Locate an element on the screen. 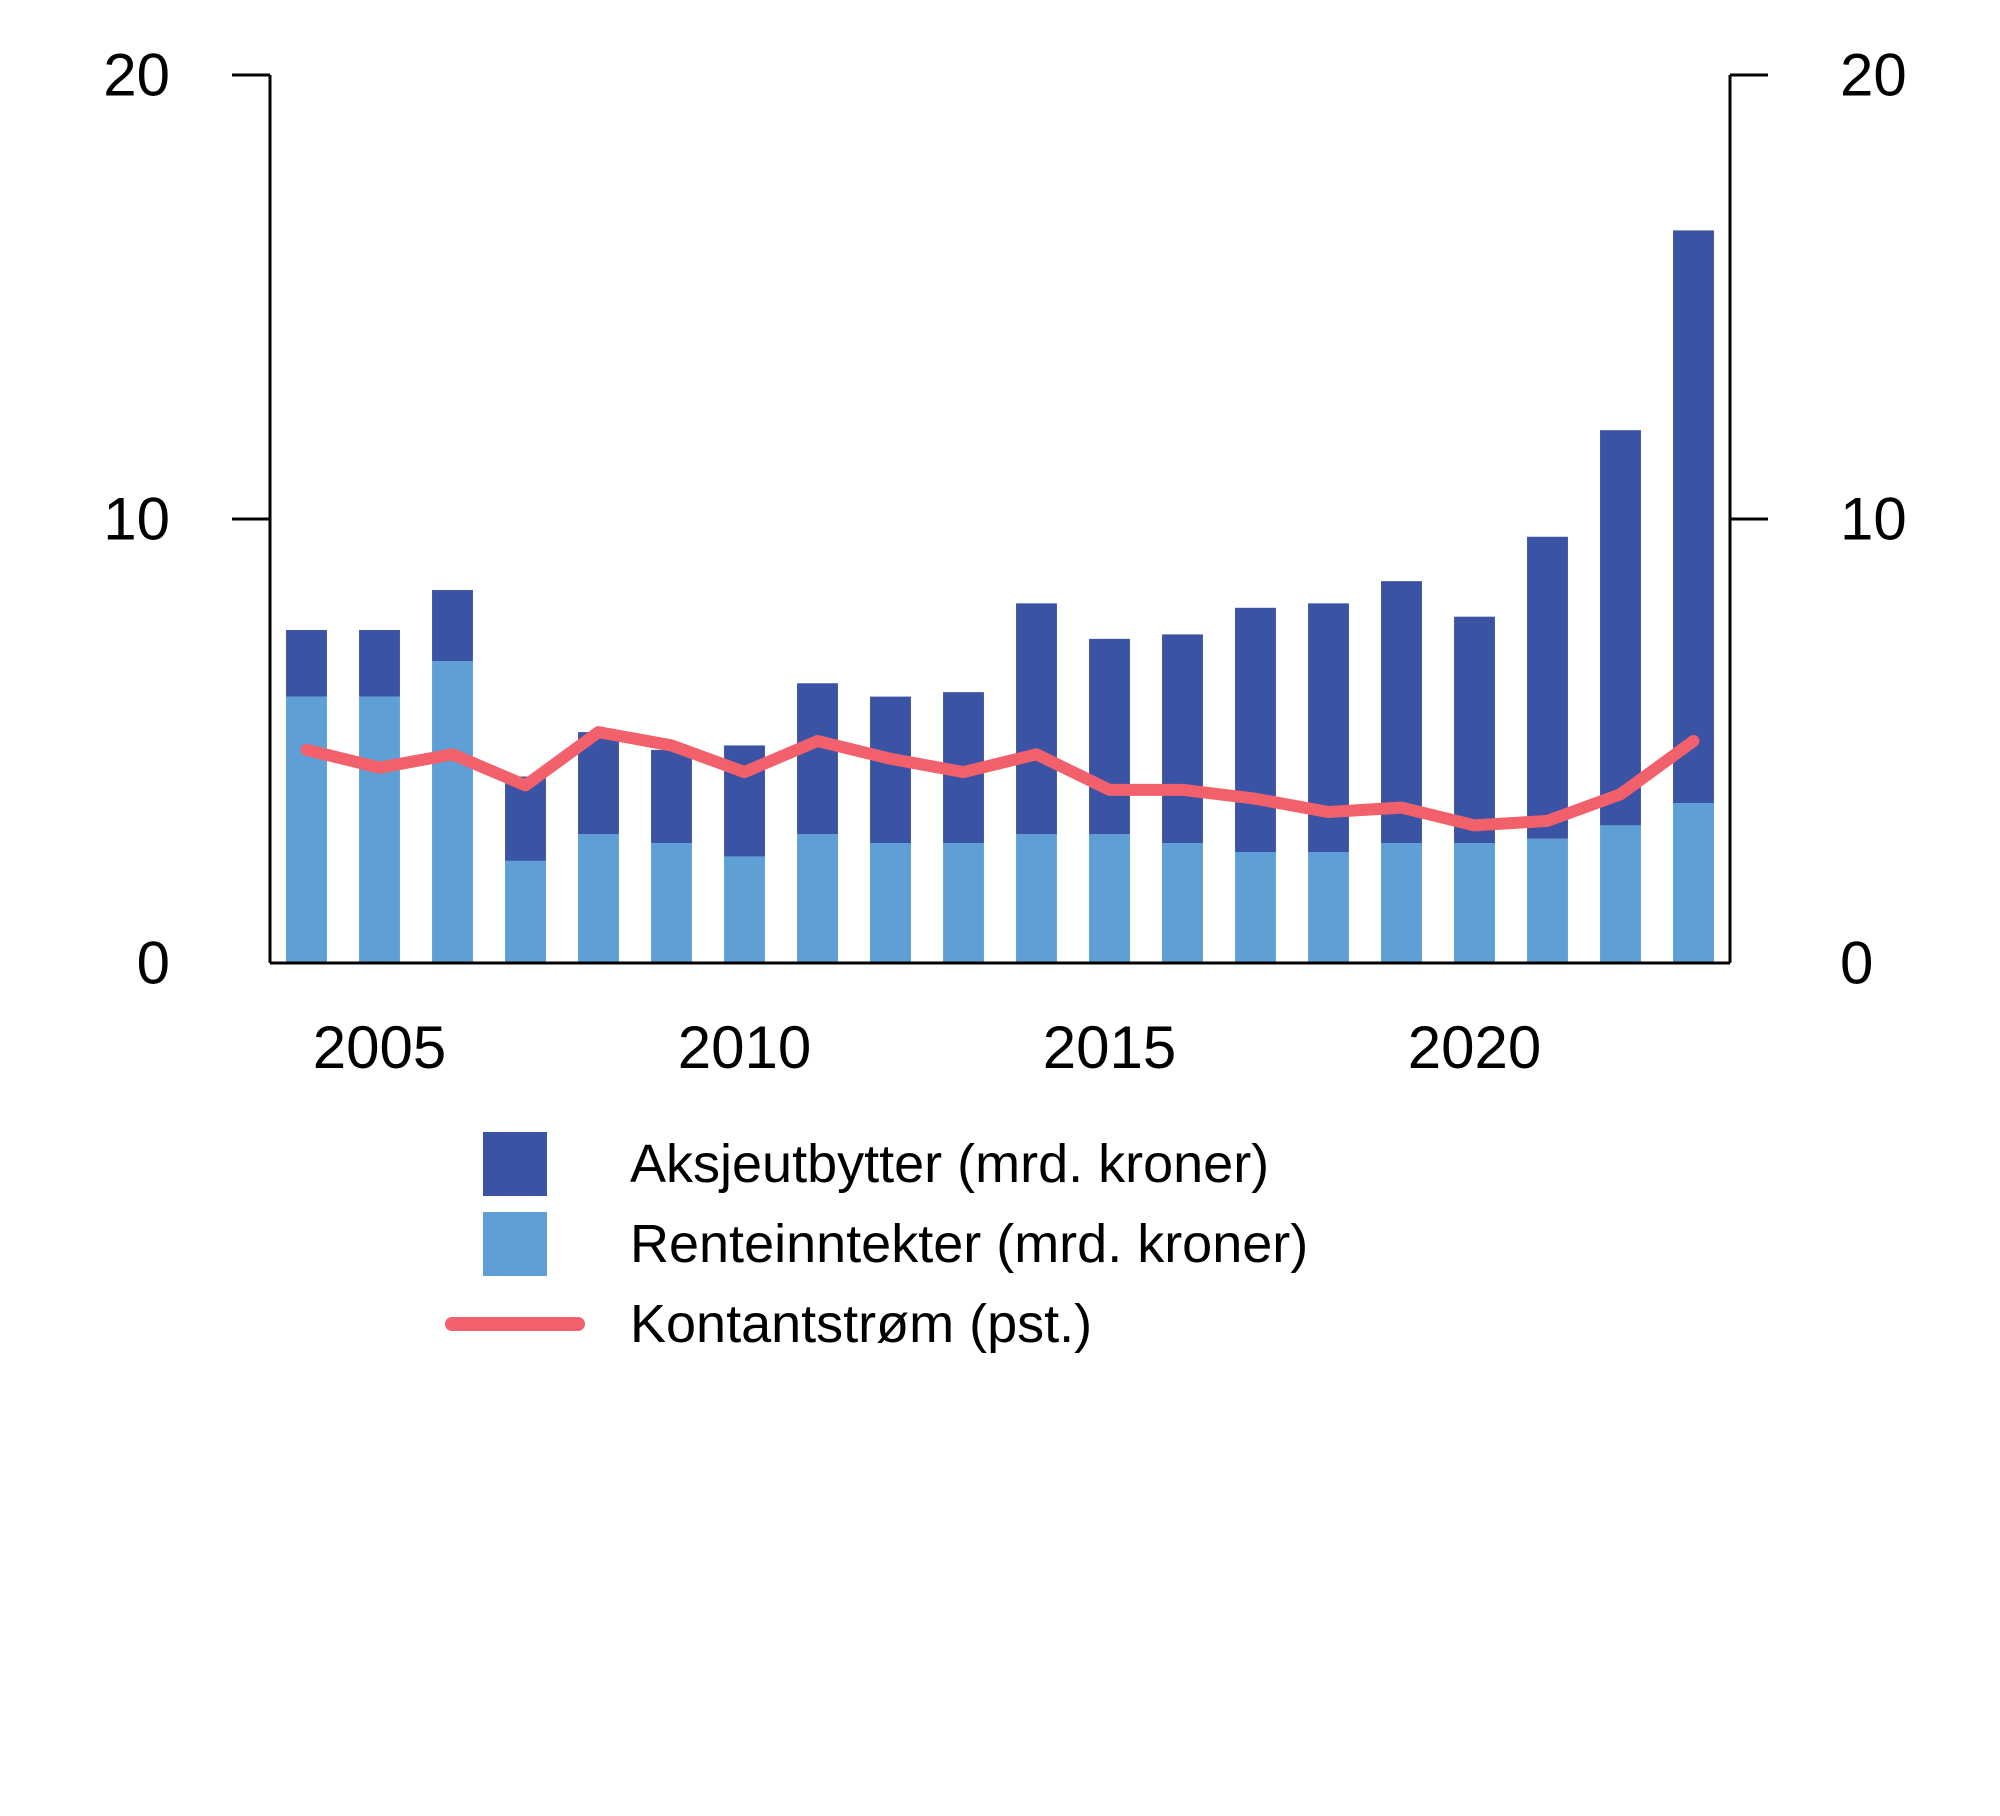  aksjeutbytter-swatch-box is located at coordinates (515, 1164).